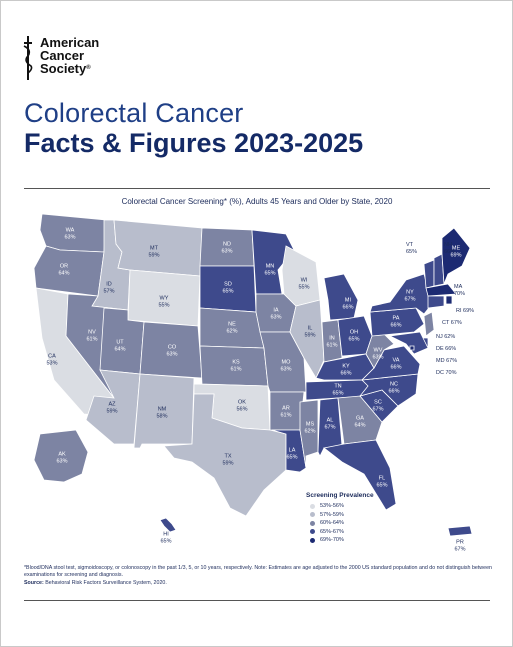 This screenshot has height=647, width=513. What do you see at coordinates (172, 351) in the screenshot?
I see `state-label-co: CO 63%` at bounding box center [172, 351].